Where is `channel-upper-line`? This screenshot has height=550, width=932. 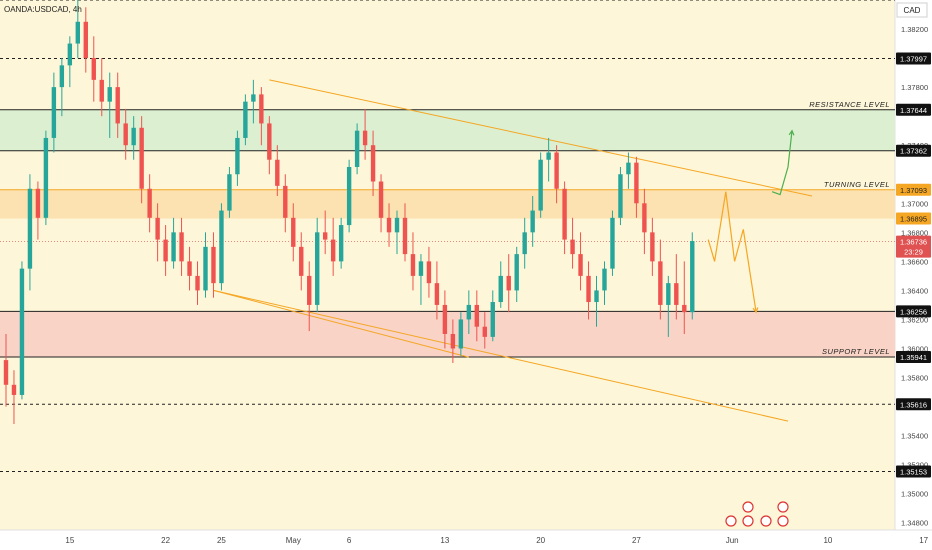 channel-upper-line is located at coordinates (541, 138).